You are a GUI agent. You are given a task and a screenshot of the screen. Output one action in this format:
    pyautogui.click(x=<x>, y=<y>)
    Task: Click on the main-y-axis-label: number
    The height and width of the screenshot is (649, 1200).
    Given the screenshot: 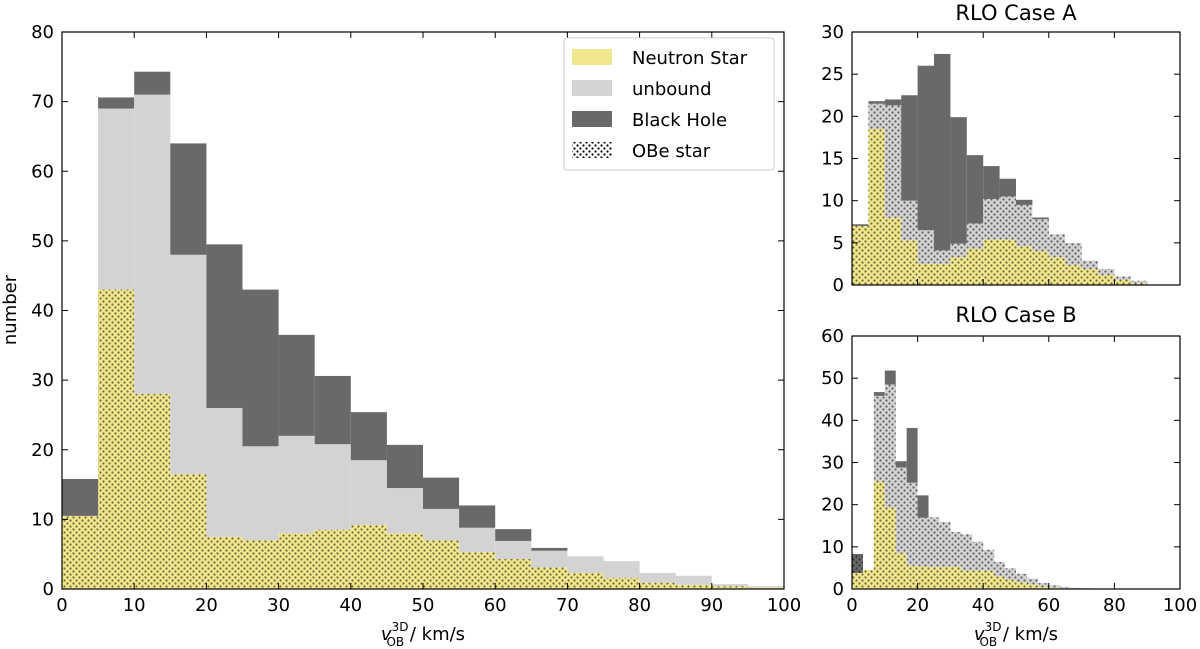 What is the action you would take?
    pyautogui.click(x=10, y=309)
    